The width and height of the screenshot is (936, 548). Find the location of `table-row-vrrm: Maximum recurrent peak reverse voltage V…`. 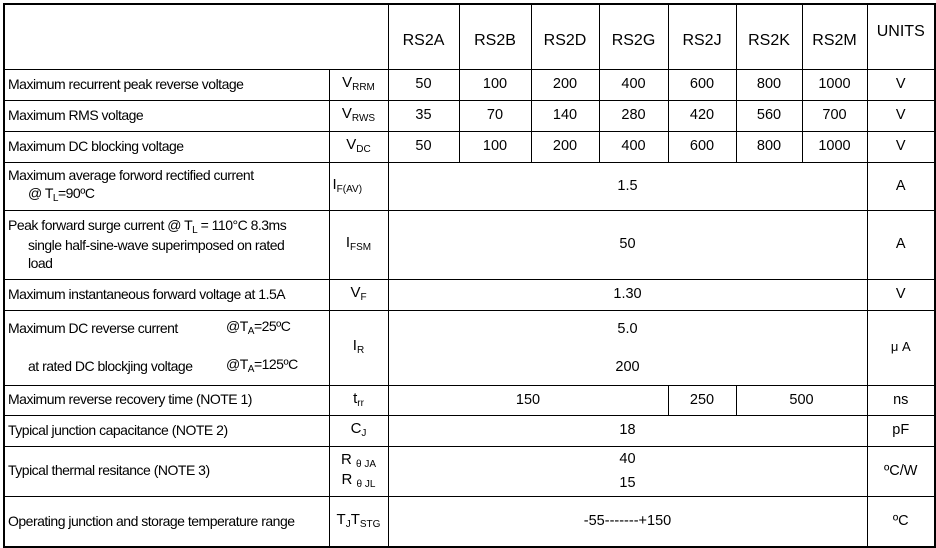

table-row-vrrm: Maximum recurrent peak reverse voltage V… is located at coordinates (469, 84).